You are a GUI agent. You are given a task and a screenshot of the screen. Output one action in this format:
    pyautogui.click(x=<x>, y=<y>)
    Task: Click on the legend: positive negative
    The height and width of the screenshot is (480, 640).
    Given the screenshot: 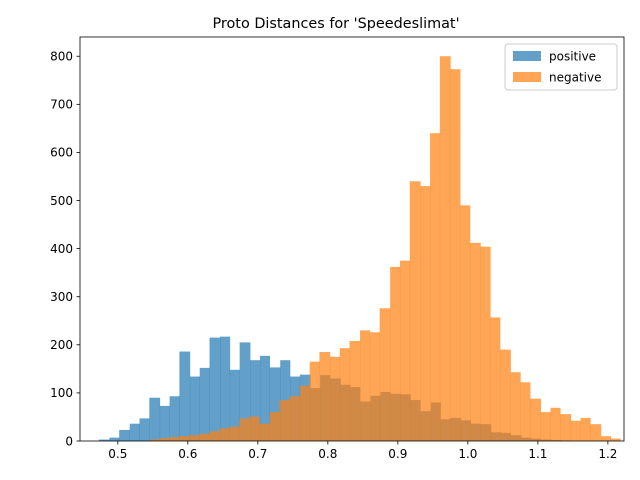 What is the action you would take?
    pyautogui.click(x=561, y=67)
    